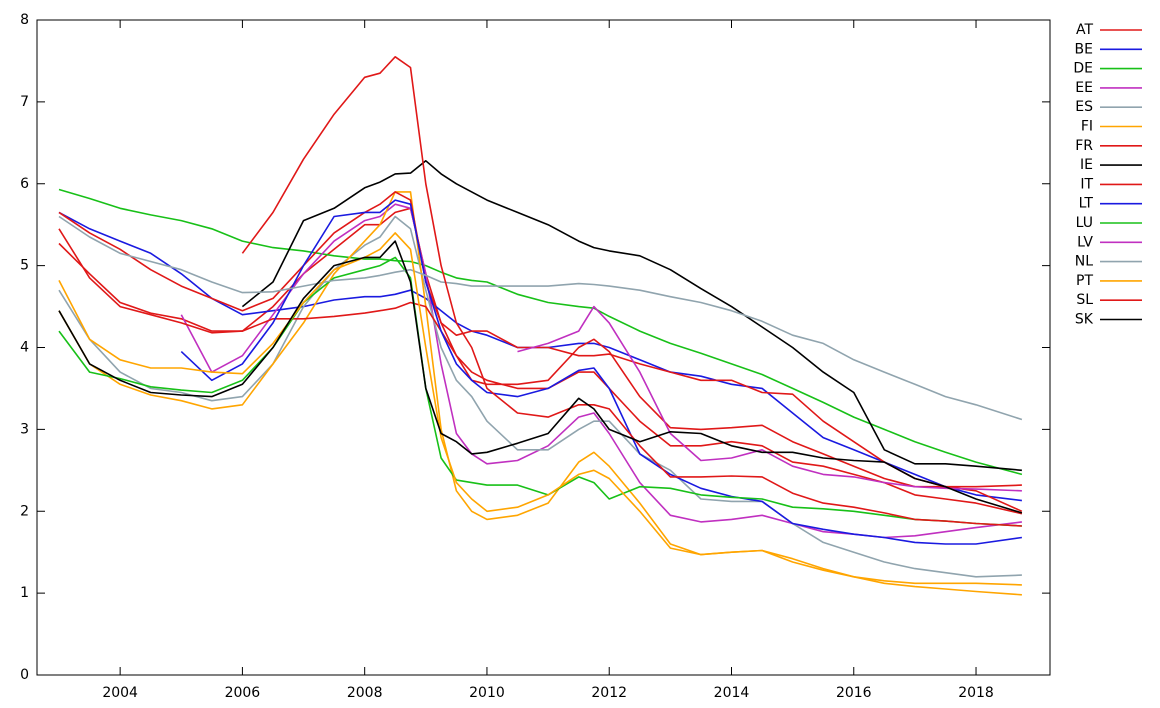  What do you see at coordinates (487, 693) in the screenshot?
I see `x-tick-label: 2010` at bounding box center [487, 693].